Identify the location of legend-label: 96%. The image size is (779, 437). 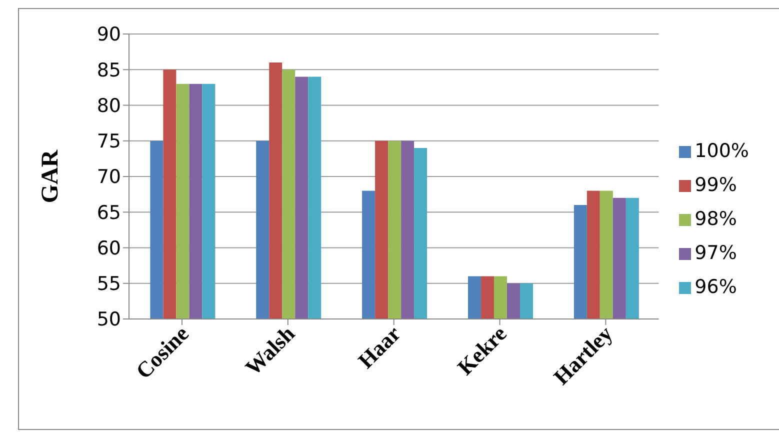
(715, 287).